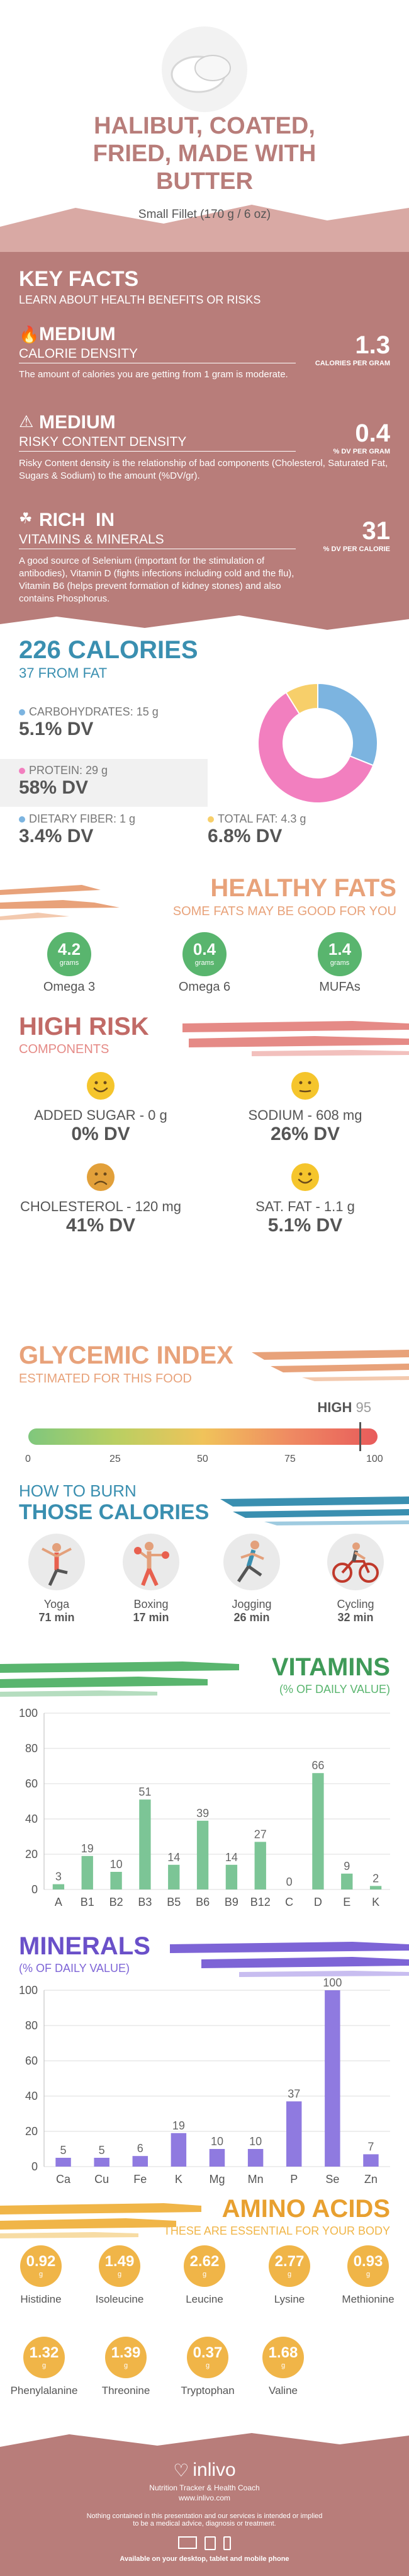 Image resolution: width=409 pixels, height=2576 pixels. Describe the element at coordinates (92, 539) in the screenshot. I see `vitamins-minerals-label: VITAMINS & MINERALS` at that location.